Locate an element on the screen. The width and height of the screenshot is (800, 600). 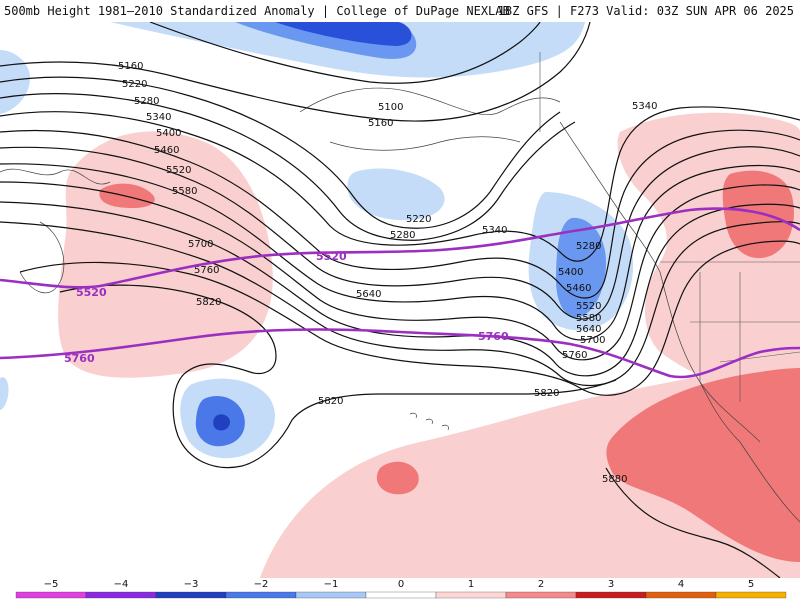
contour-label: 5100 is located at coordinates (390, 107).